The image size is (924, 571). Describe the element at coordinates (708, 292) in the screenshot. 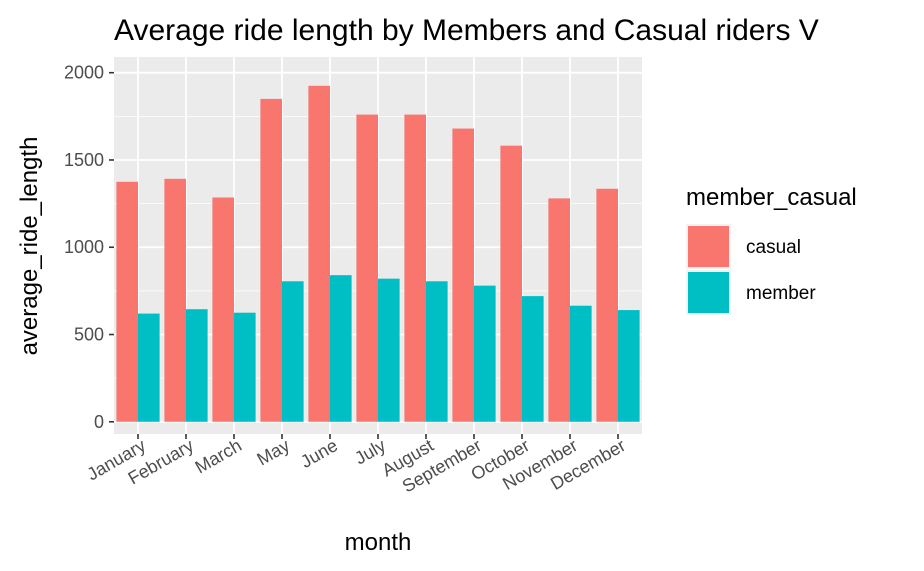

I see `legend-swatch-member` at that location.